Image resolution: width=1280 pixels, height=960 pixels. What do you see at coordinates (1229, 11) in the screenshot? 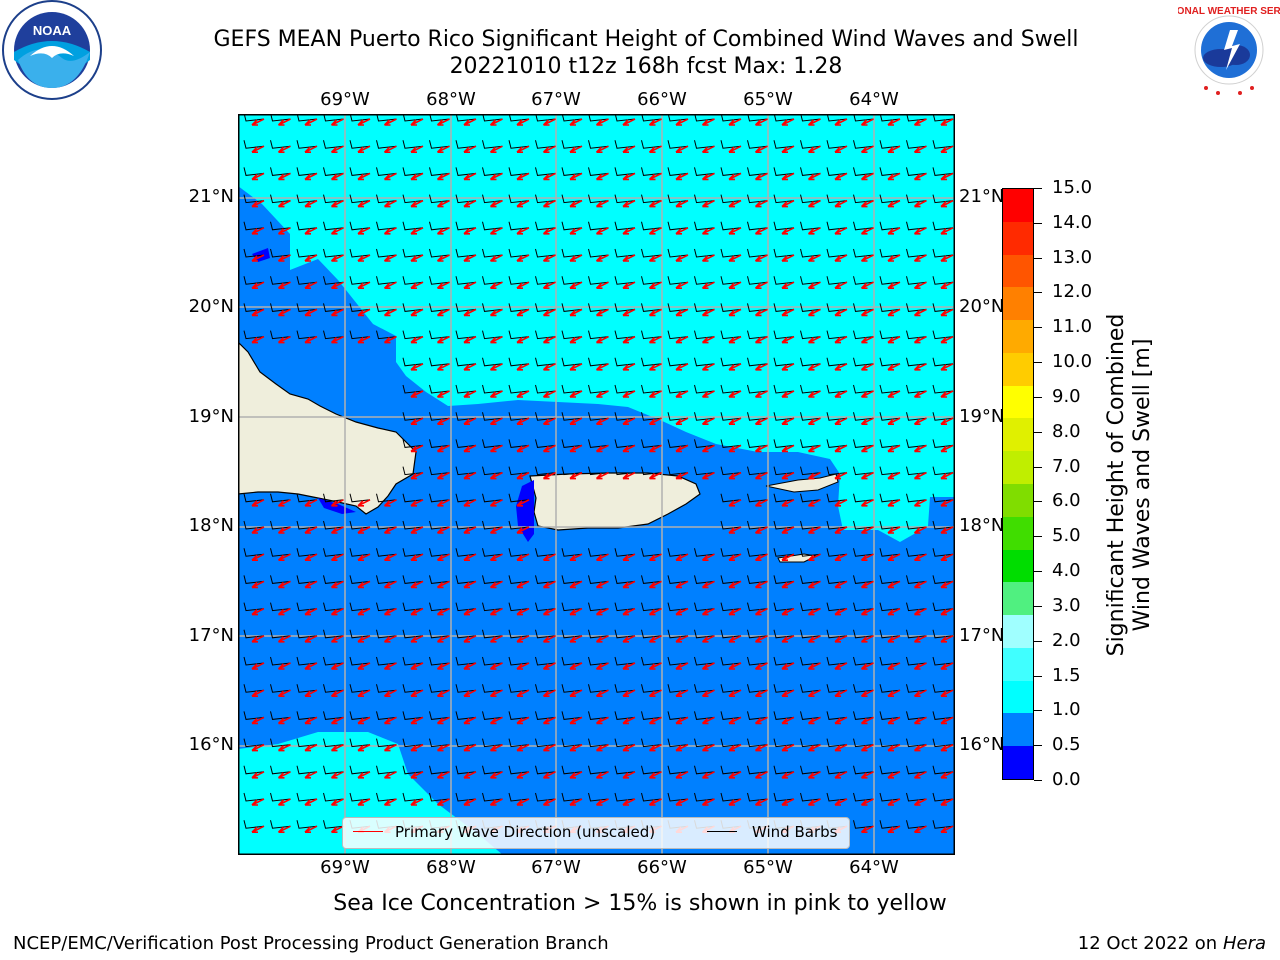
I see `nws-logo-text: NATIONAL WEATHER SERVICE` at bounding box center [1229, 11].